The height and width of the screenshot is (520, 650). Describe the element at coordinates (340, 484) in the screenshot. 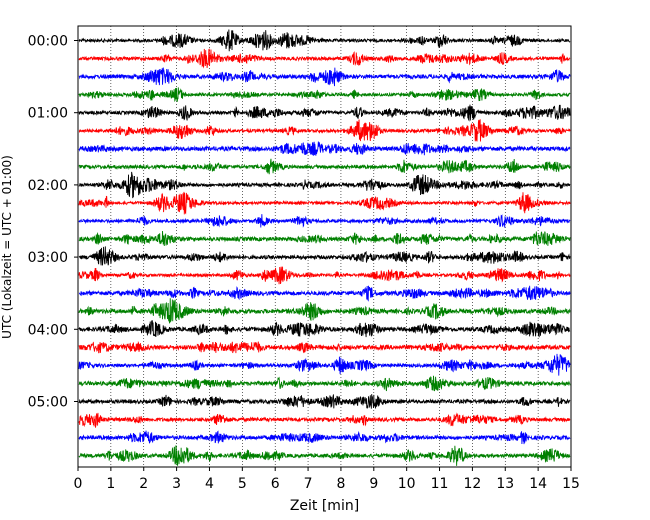

I see `x-tick-label: 8` at that location.